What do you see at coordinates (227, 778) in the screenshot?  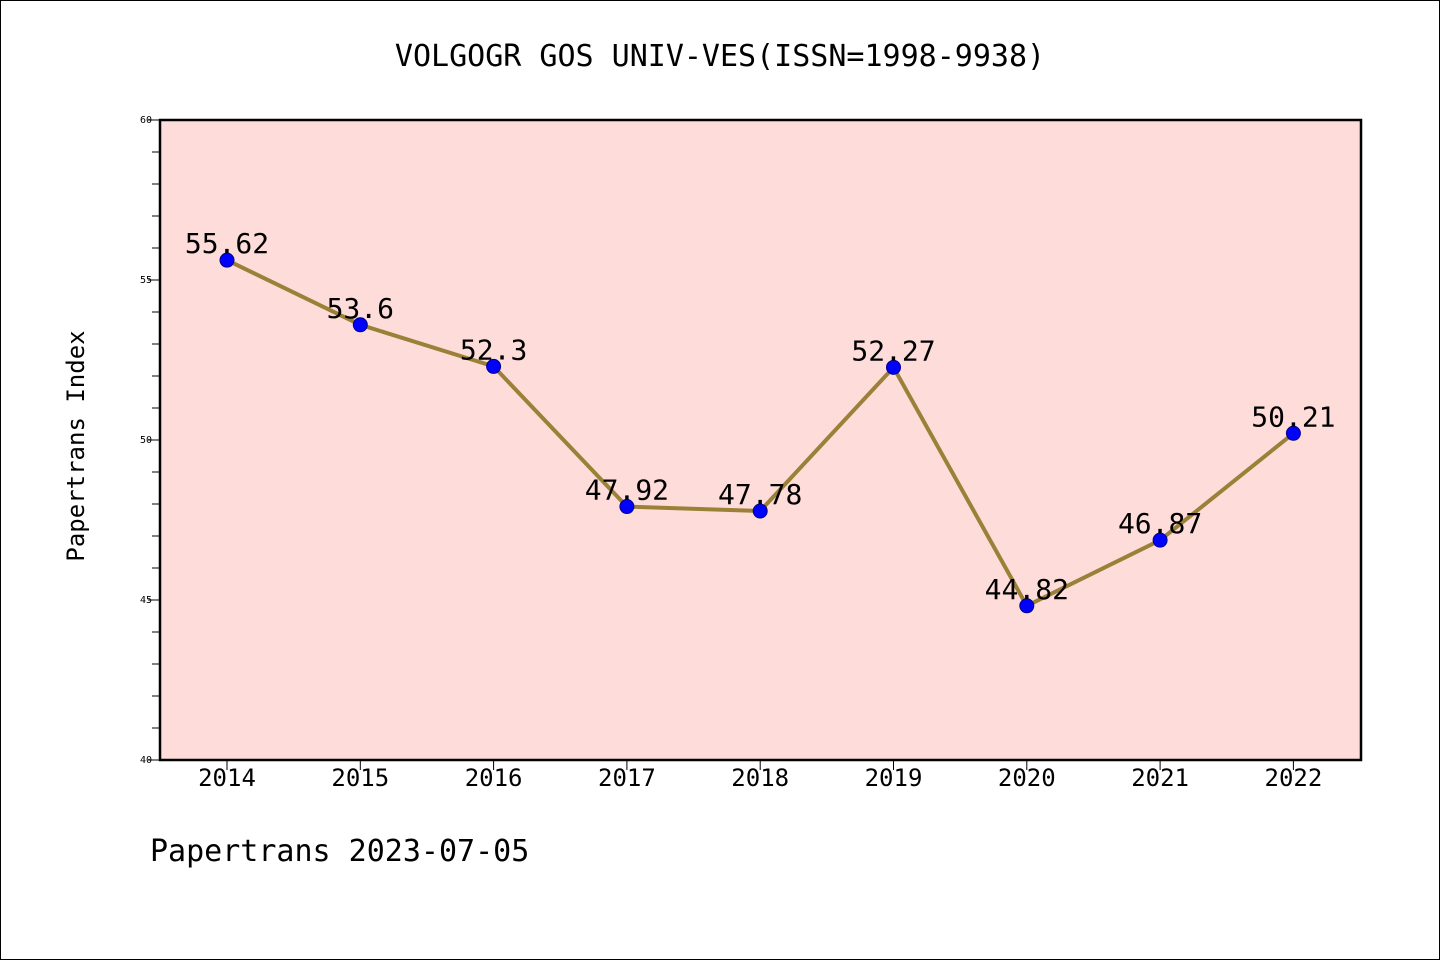 I see `x-tick-label: 2014` at bounding box center [227, 778].